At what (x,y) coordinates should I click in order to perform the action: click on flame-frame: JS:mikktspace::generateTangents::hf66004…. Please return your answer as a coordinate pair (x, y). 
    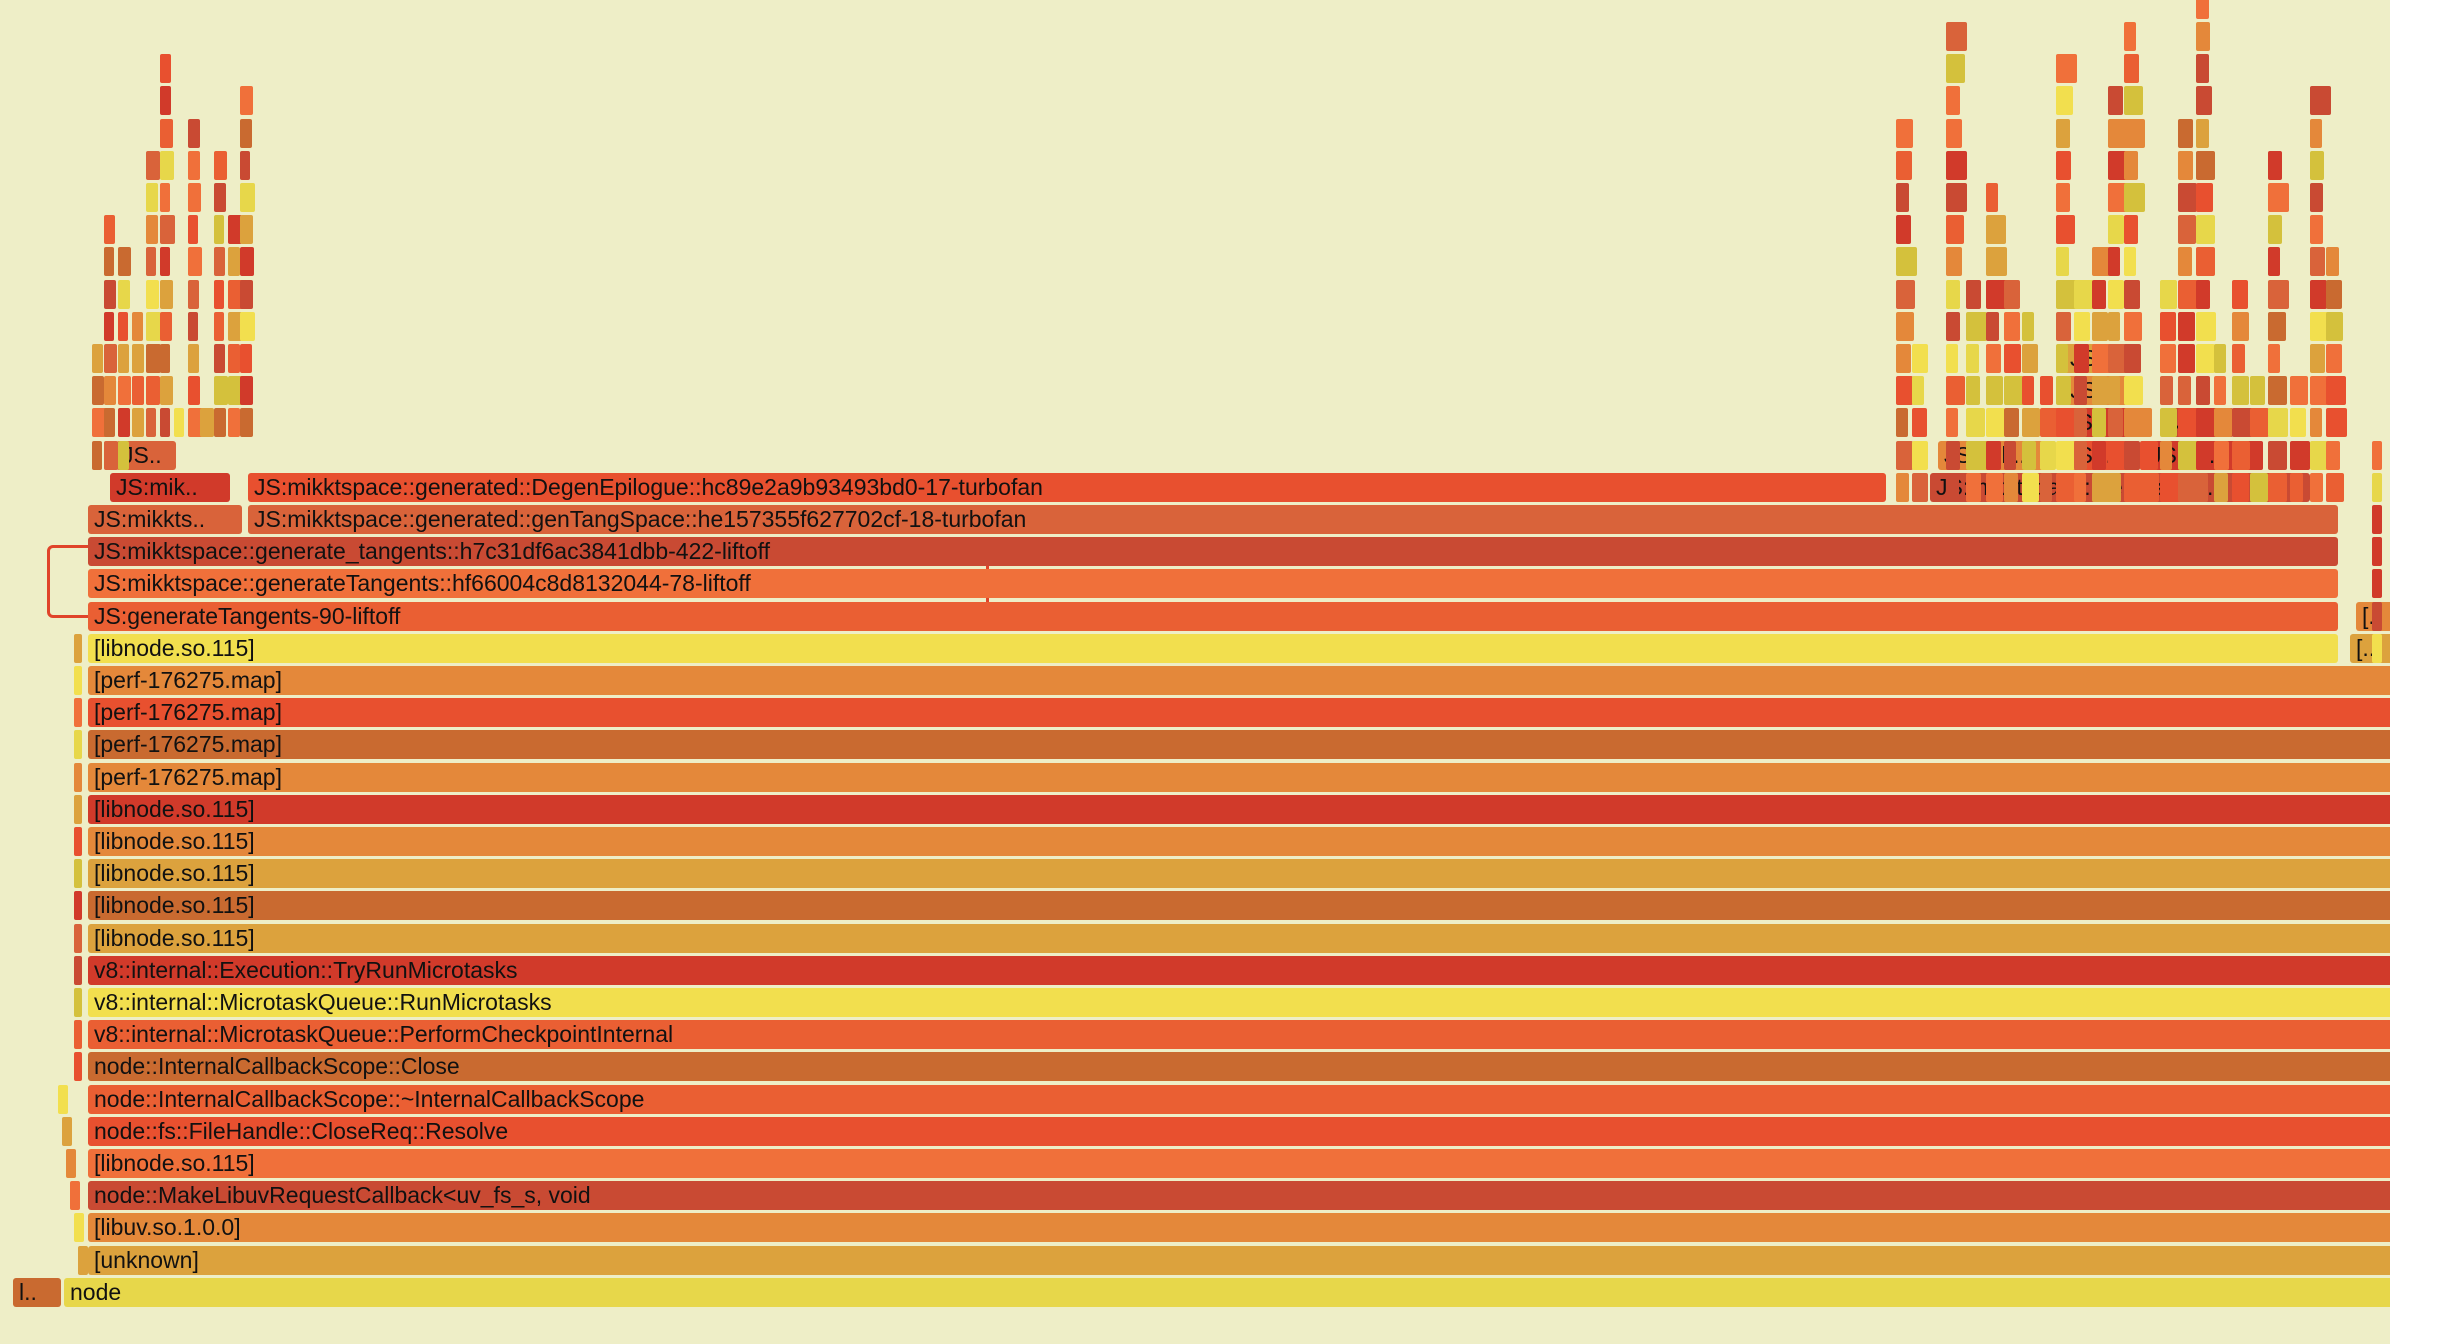
    Looking at the image, I should click on (1213, 583).